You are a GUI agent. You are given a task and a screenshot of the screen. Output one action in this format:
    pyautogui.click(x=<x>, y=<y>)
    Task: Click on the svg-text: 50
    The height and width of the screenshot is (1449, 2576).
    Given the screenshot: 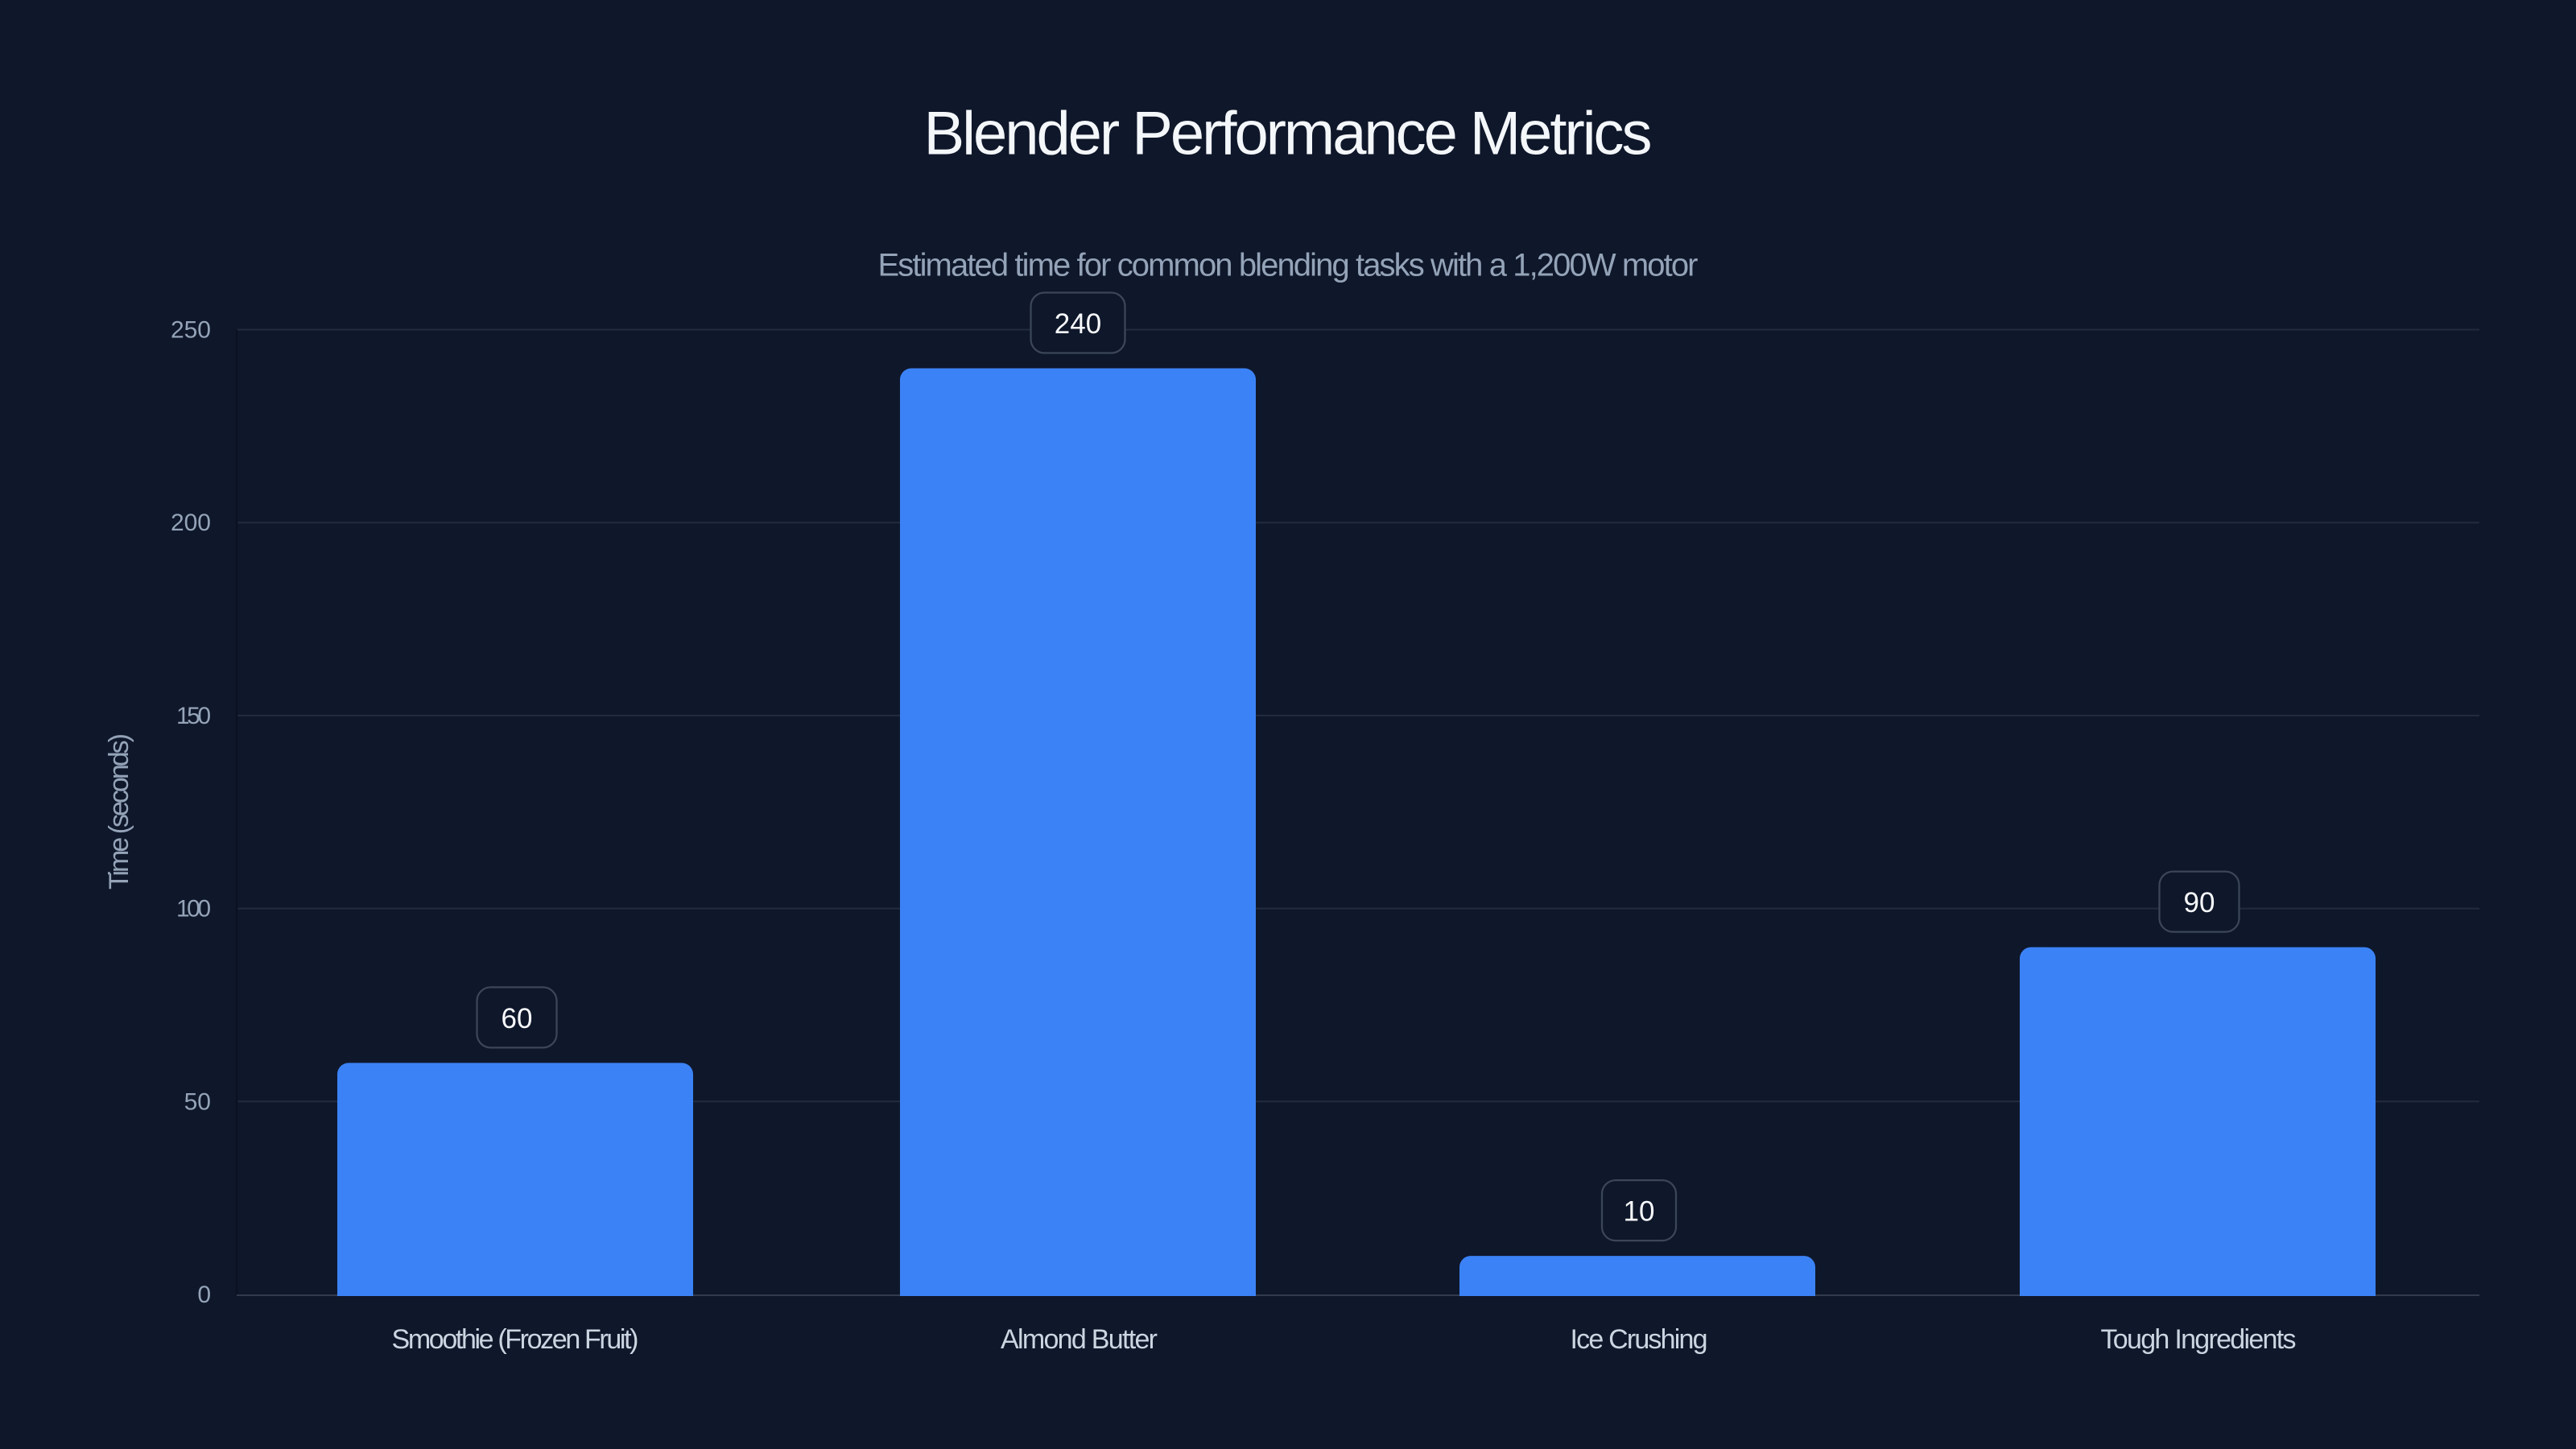 What is the action you would take?
    pyautogui.click(x=197, y=1101)
    